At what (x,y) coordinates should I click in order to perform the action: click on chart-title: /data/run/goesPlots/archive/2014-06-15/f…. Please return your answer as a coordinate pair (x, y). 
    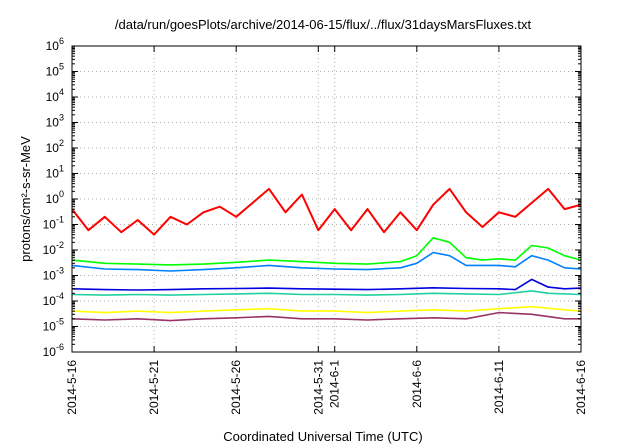
    Looking at the image, I should click on (323, 24).